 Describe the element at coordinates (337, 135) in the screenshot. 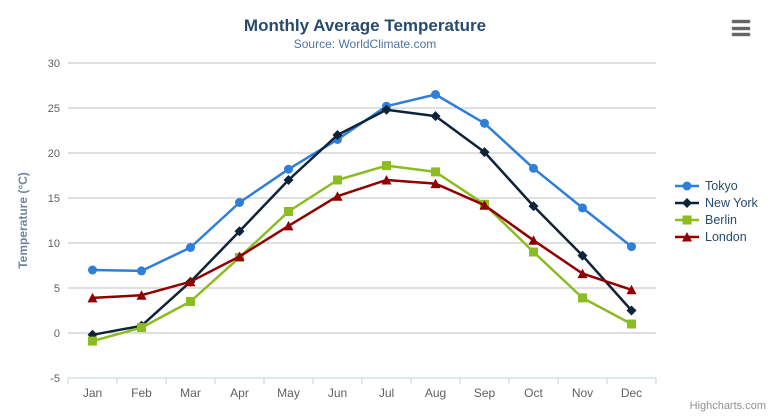

I see `data-point-new-york-jun` at that location.